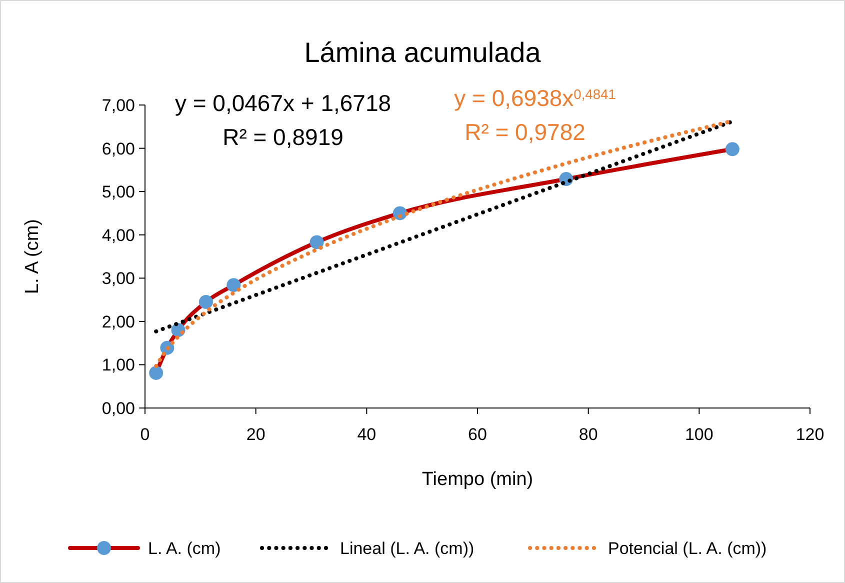  Describe the element at coordinates (118, 408) in the screenshot. I see `y-tick-label: 0,00` at that location.